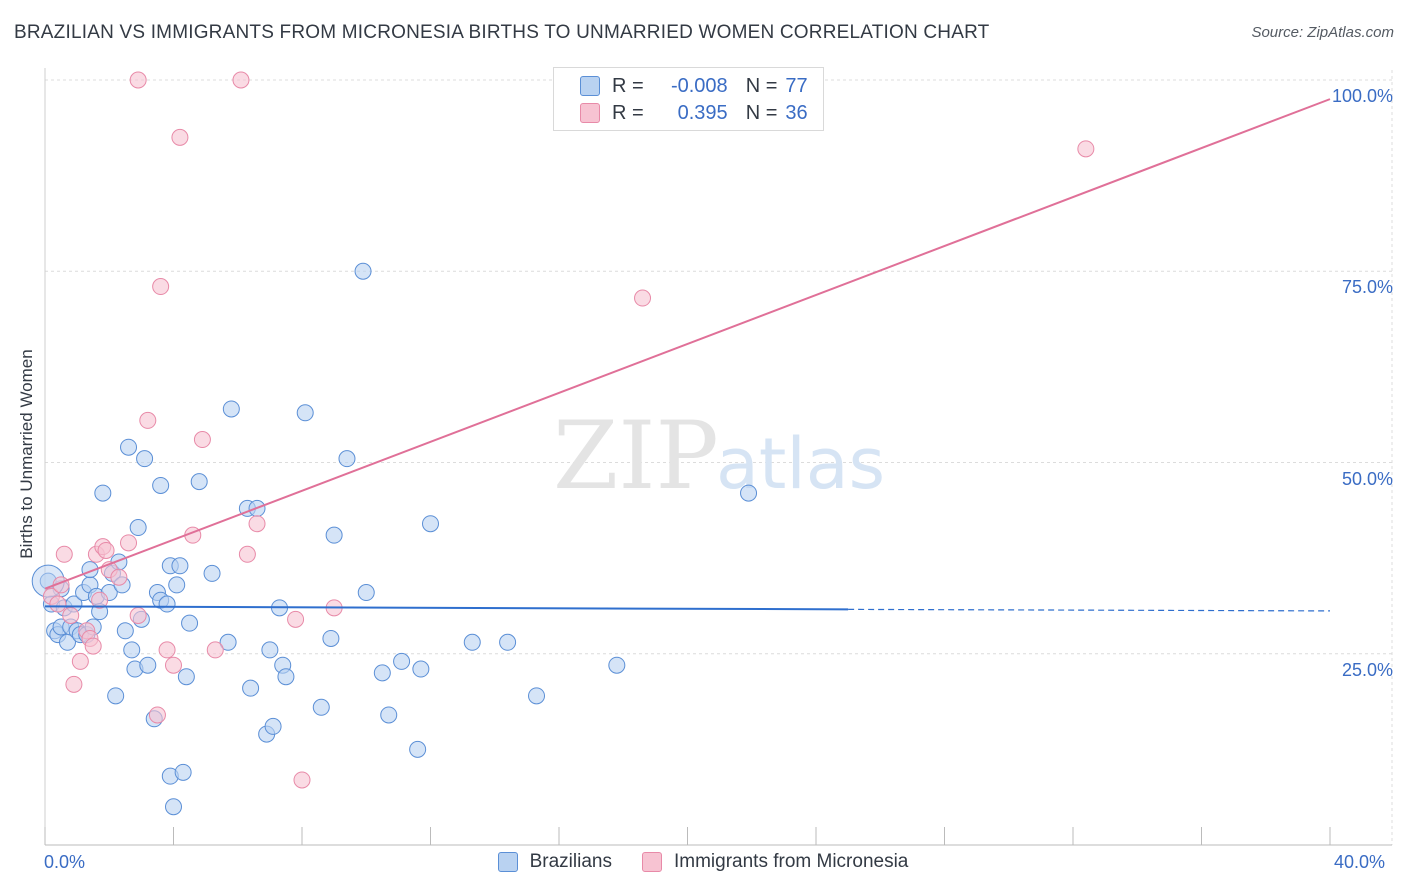  Describe the element at coordinates (1322, 32) in the screenshot. I see `source-label: Source: ZipAtlas.com` at that location.